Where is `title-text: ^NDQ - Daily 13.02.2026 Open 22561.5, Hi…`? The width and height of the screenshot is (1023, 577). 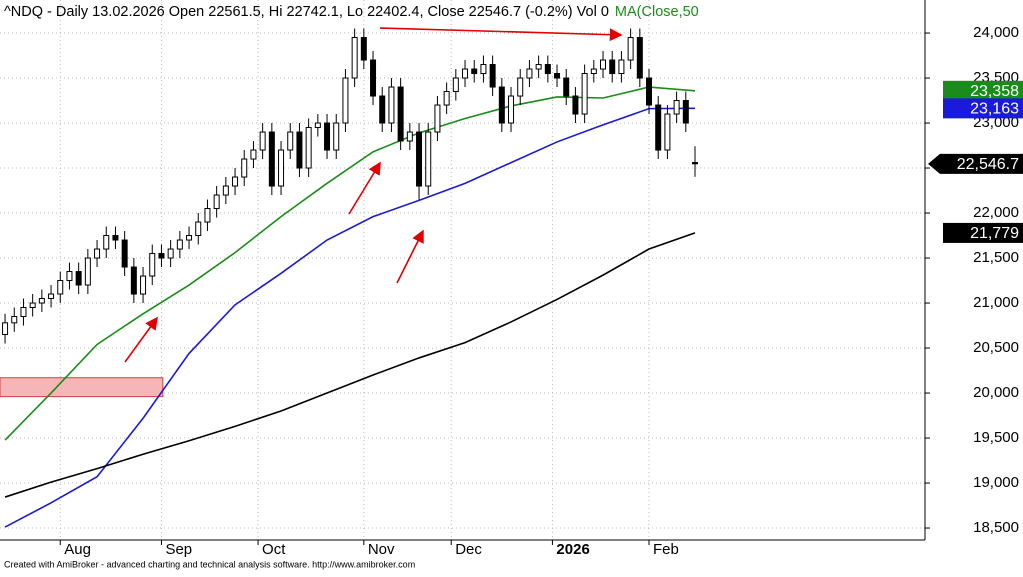 title-text: ^NDQ - Daily 13.02.2026 Open 22561.5, Hi… is located at coordinates (306, 12).